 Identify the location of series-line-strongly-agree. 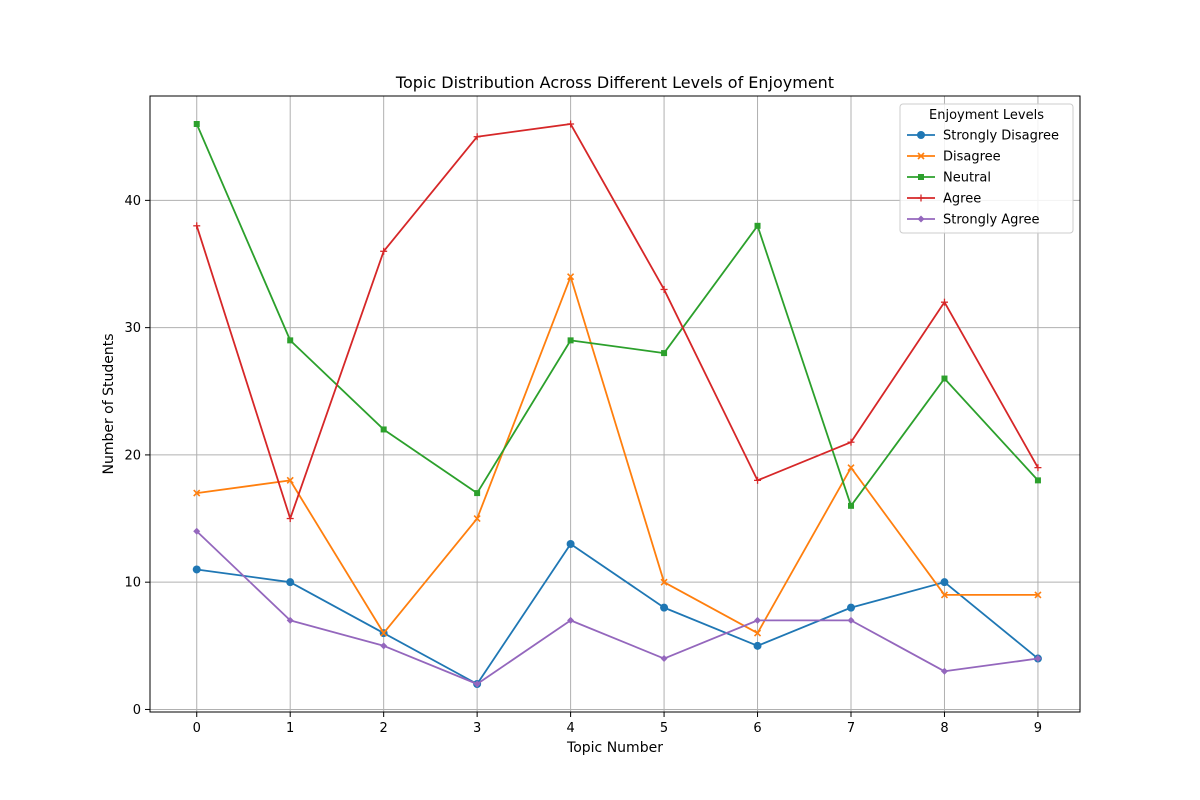
(617, 607).